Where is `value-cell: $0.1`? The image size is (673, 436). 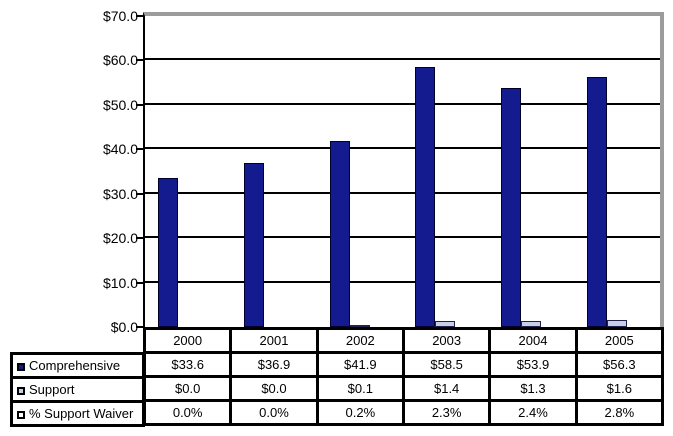
value-cell: $0.1 is located at coordinates (360, 388).